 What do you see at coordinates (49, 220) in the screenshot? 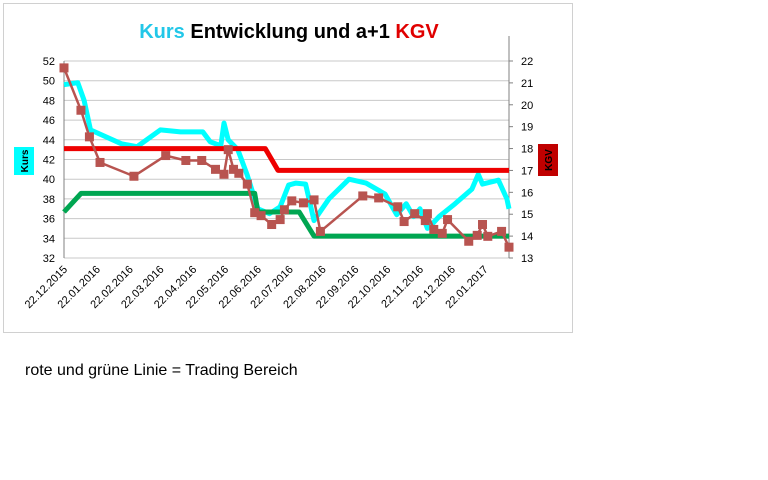
I see `left-tick-label-2: 36` at bounding box center [49, 220].